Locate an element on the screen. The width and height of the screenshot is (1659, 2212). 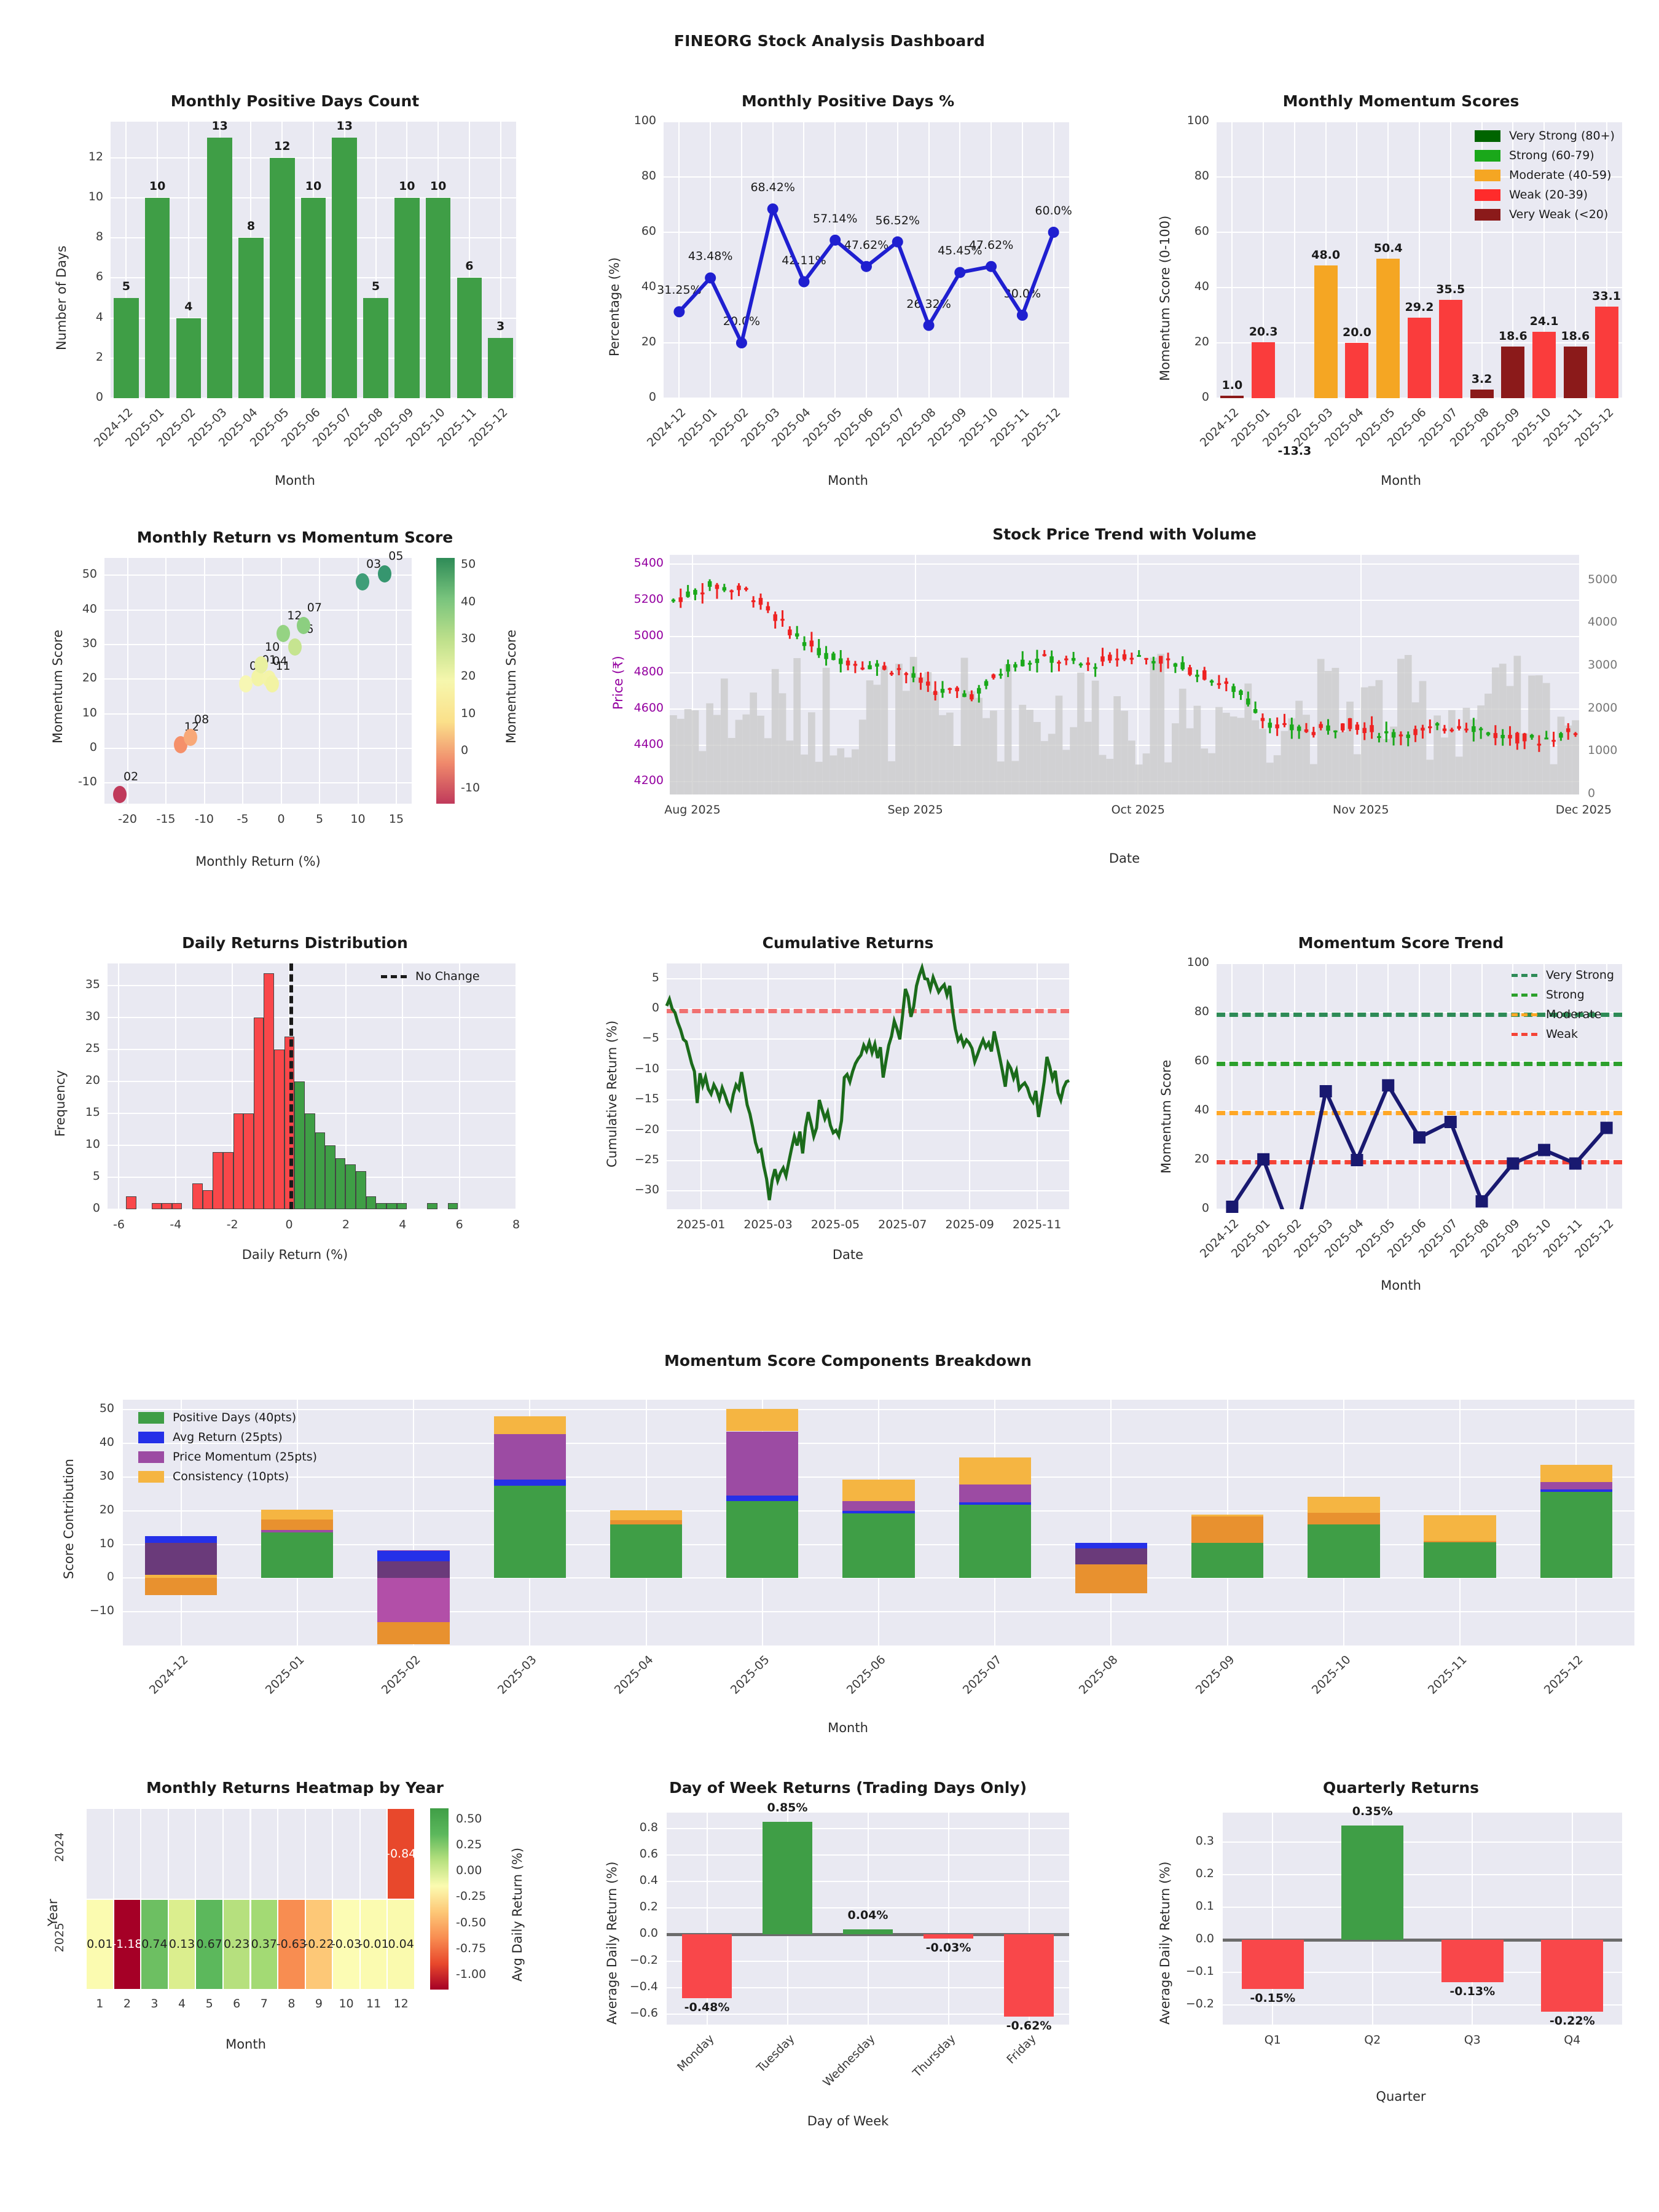
plot-area is located at coordinates (878, 1522).